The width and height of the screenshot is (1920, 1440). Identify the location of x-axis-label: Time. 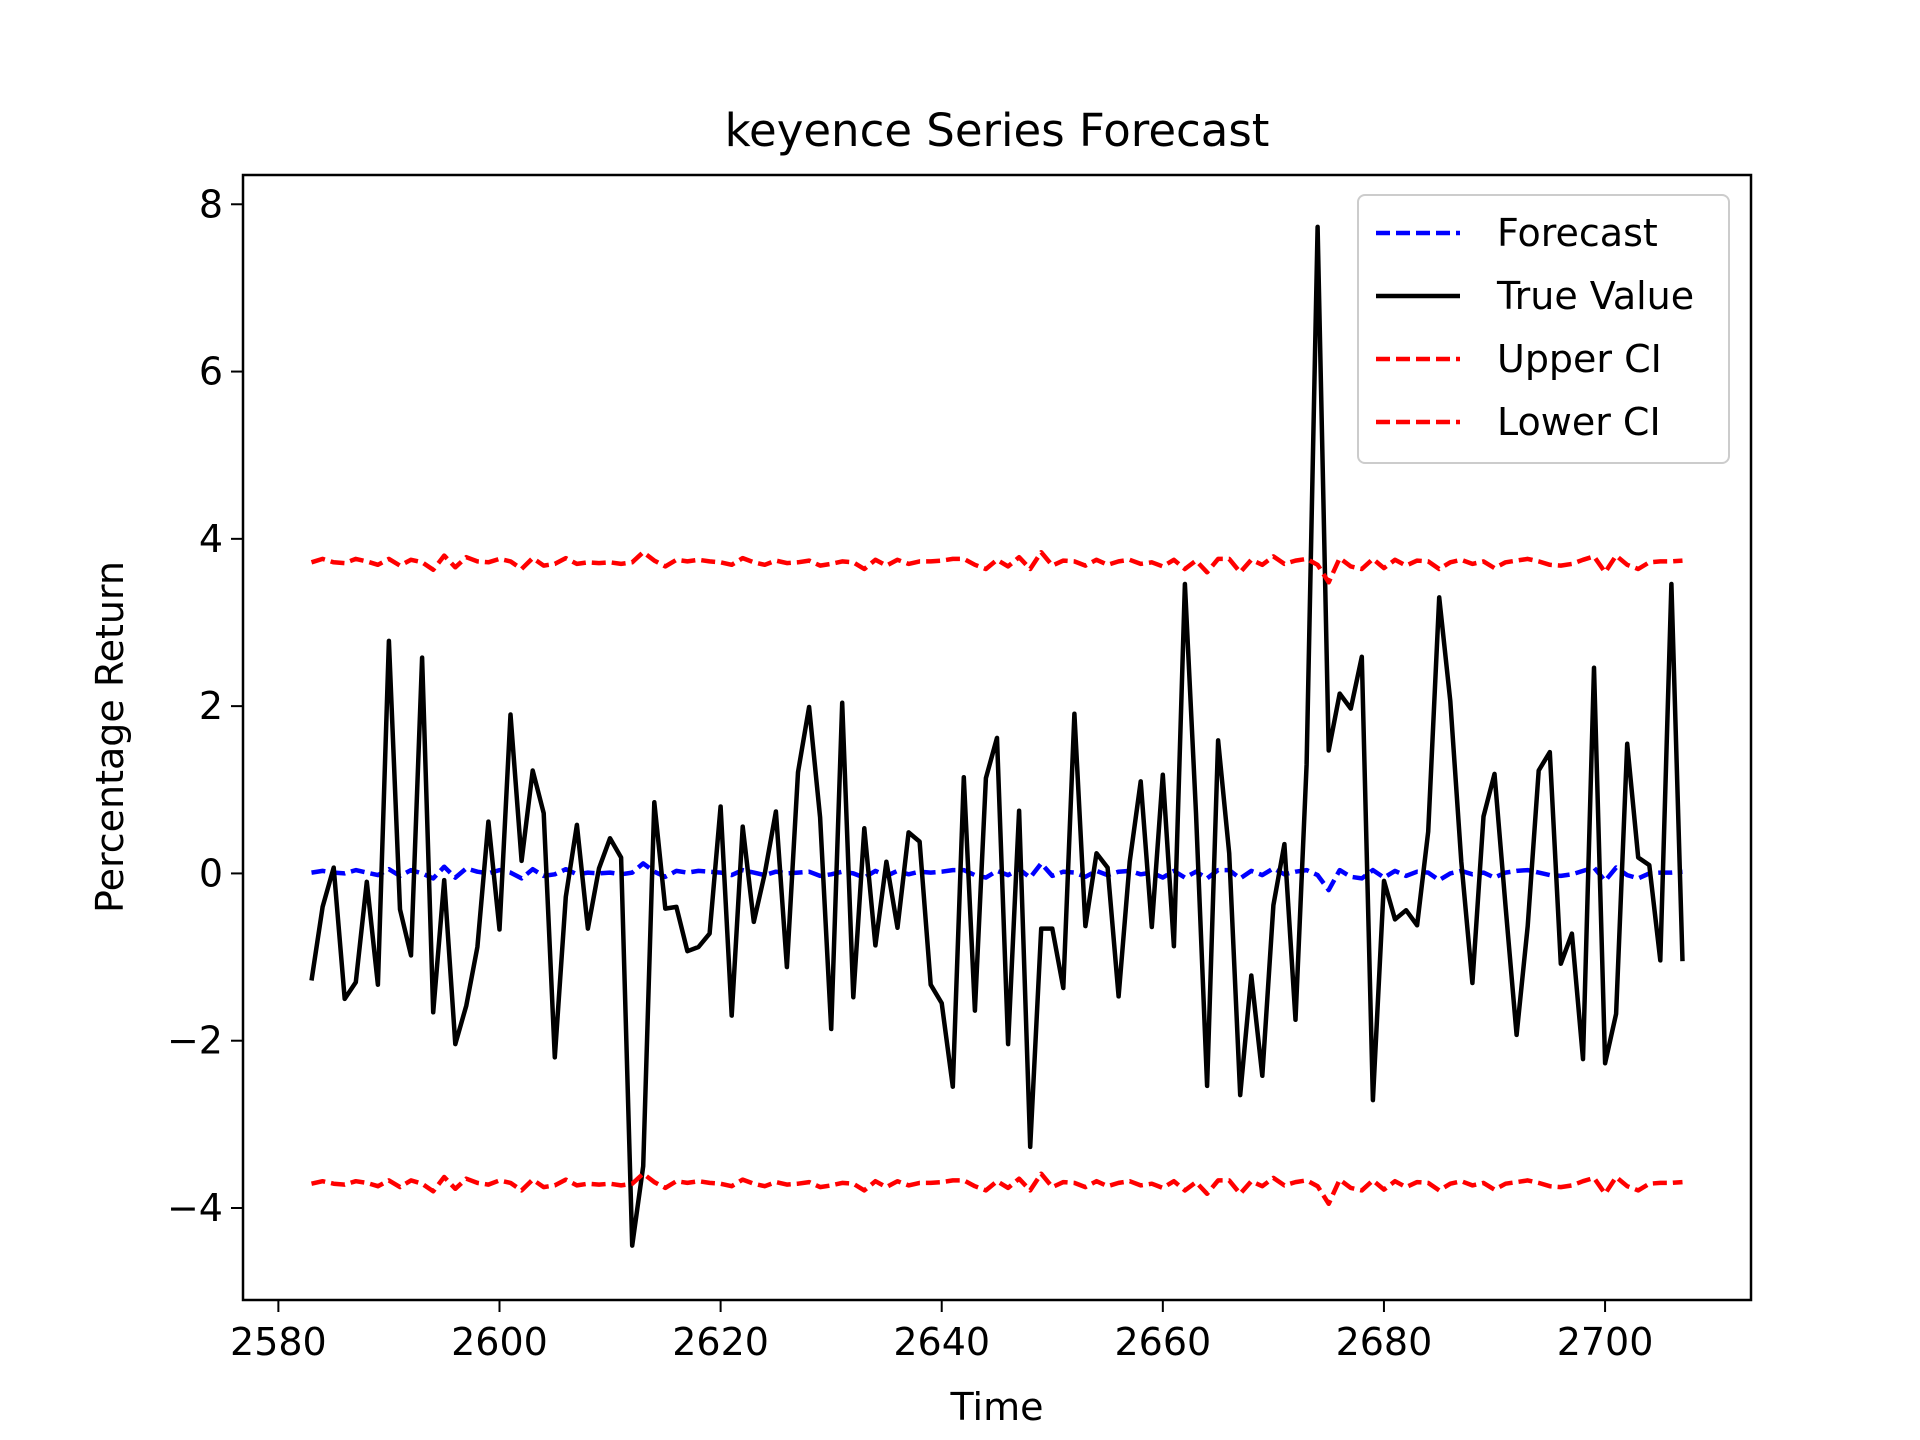
(997, 1407).